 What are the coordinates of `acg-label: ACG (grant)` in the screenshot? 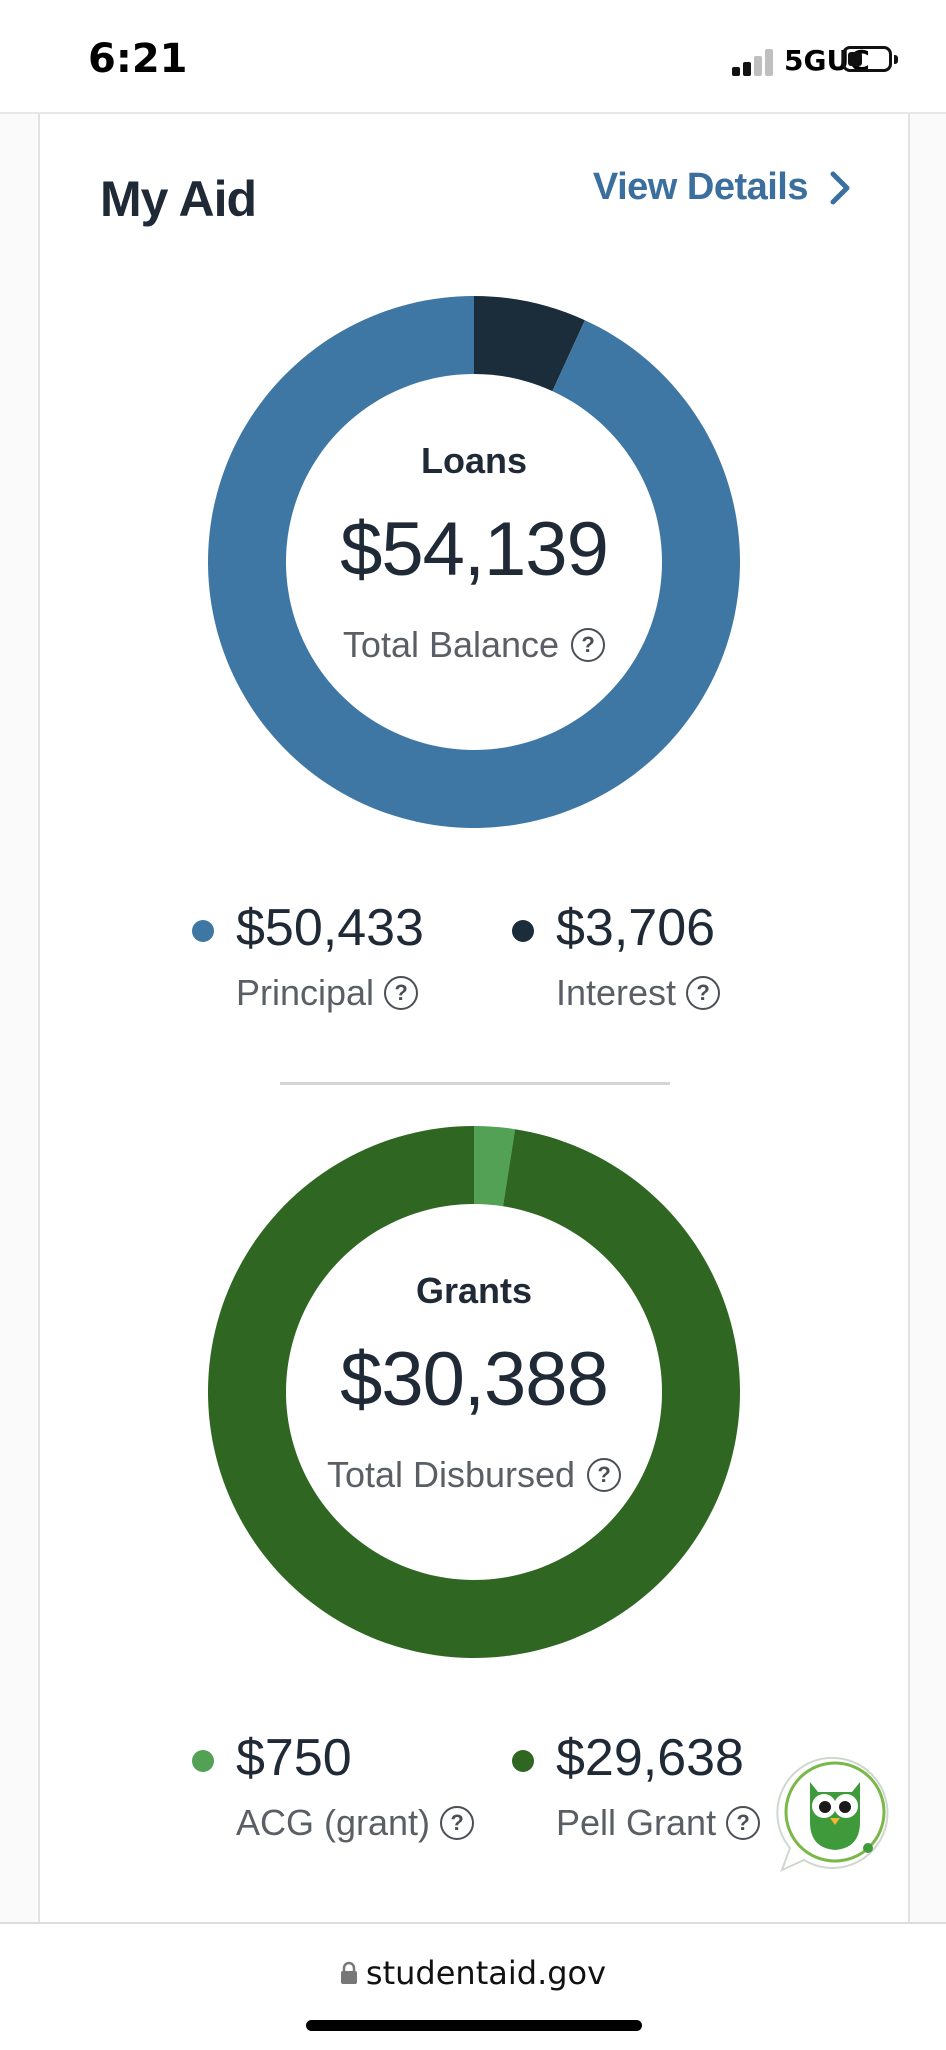 It's located at (333, 1822).